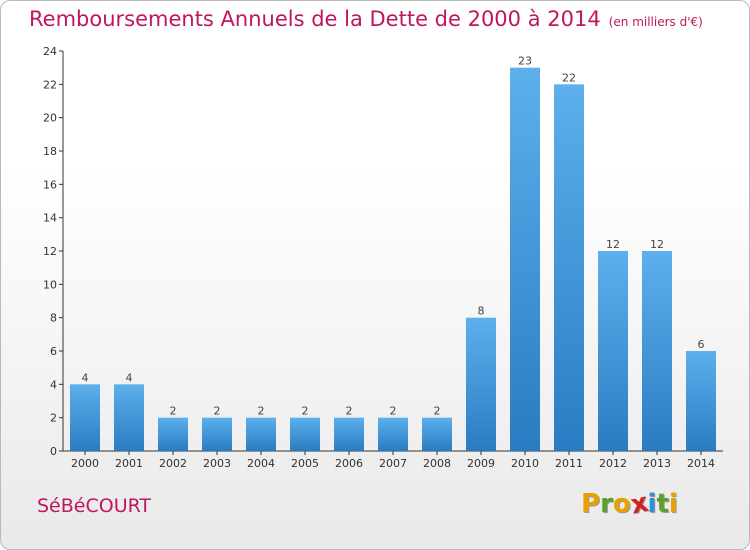 Image resolution: width=750 pixels, height=550 pixels. Describe the element at coordinates (173, 463) in the screenshot. I see `x-tick-label: 2002` at that location.